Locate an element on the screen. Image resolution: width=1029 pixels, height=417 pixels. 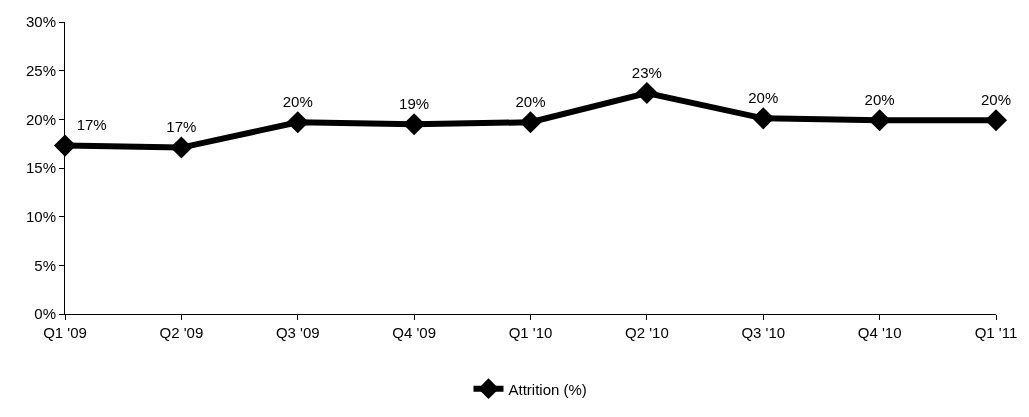
y-tick-label: 15% is located at coordinates (40, 168).